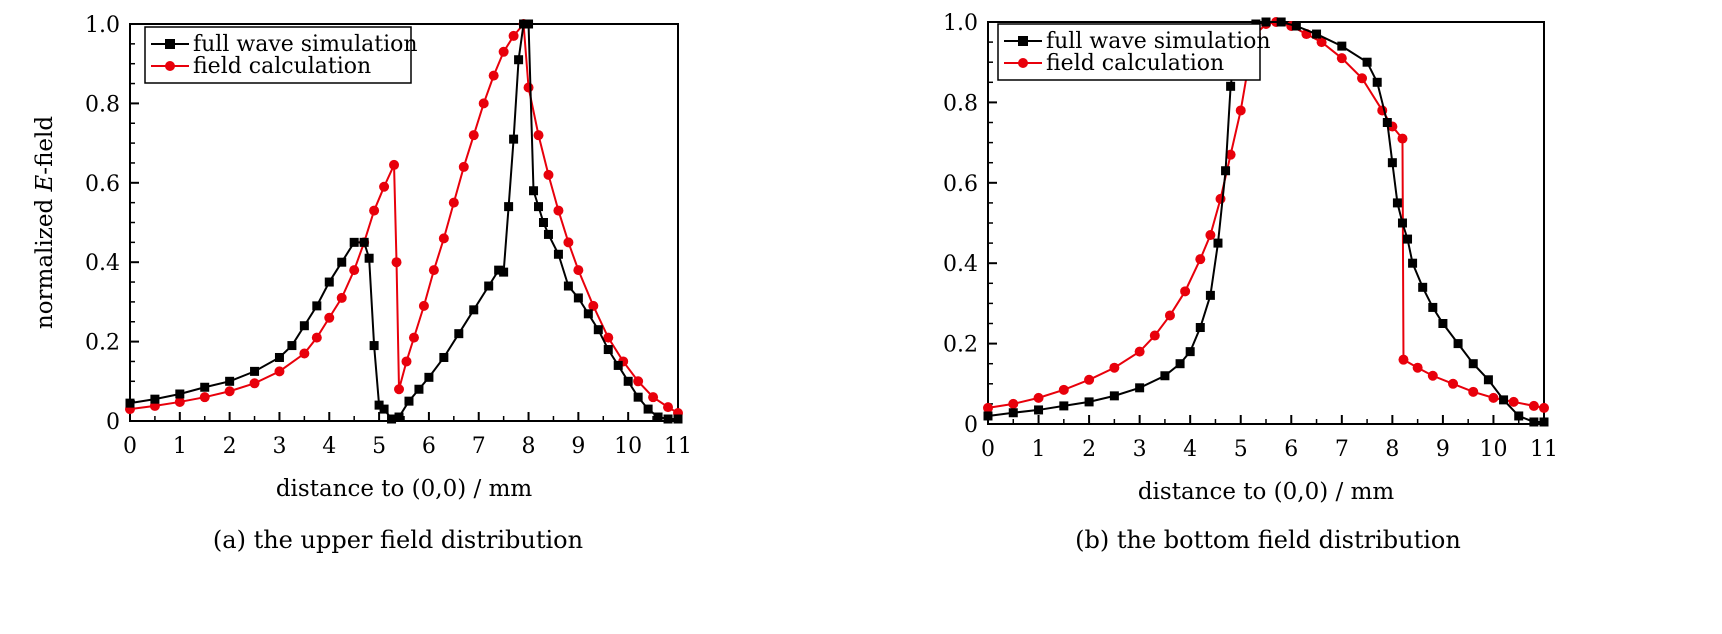 The width and height of the screenshot is (1722, 634). I want to click on chart-b-x-tick-label: 7, so click(1342, 449).